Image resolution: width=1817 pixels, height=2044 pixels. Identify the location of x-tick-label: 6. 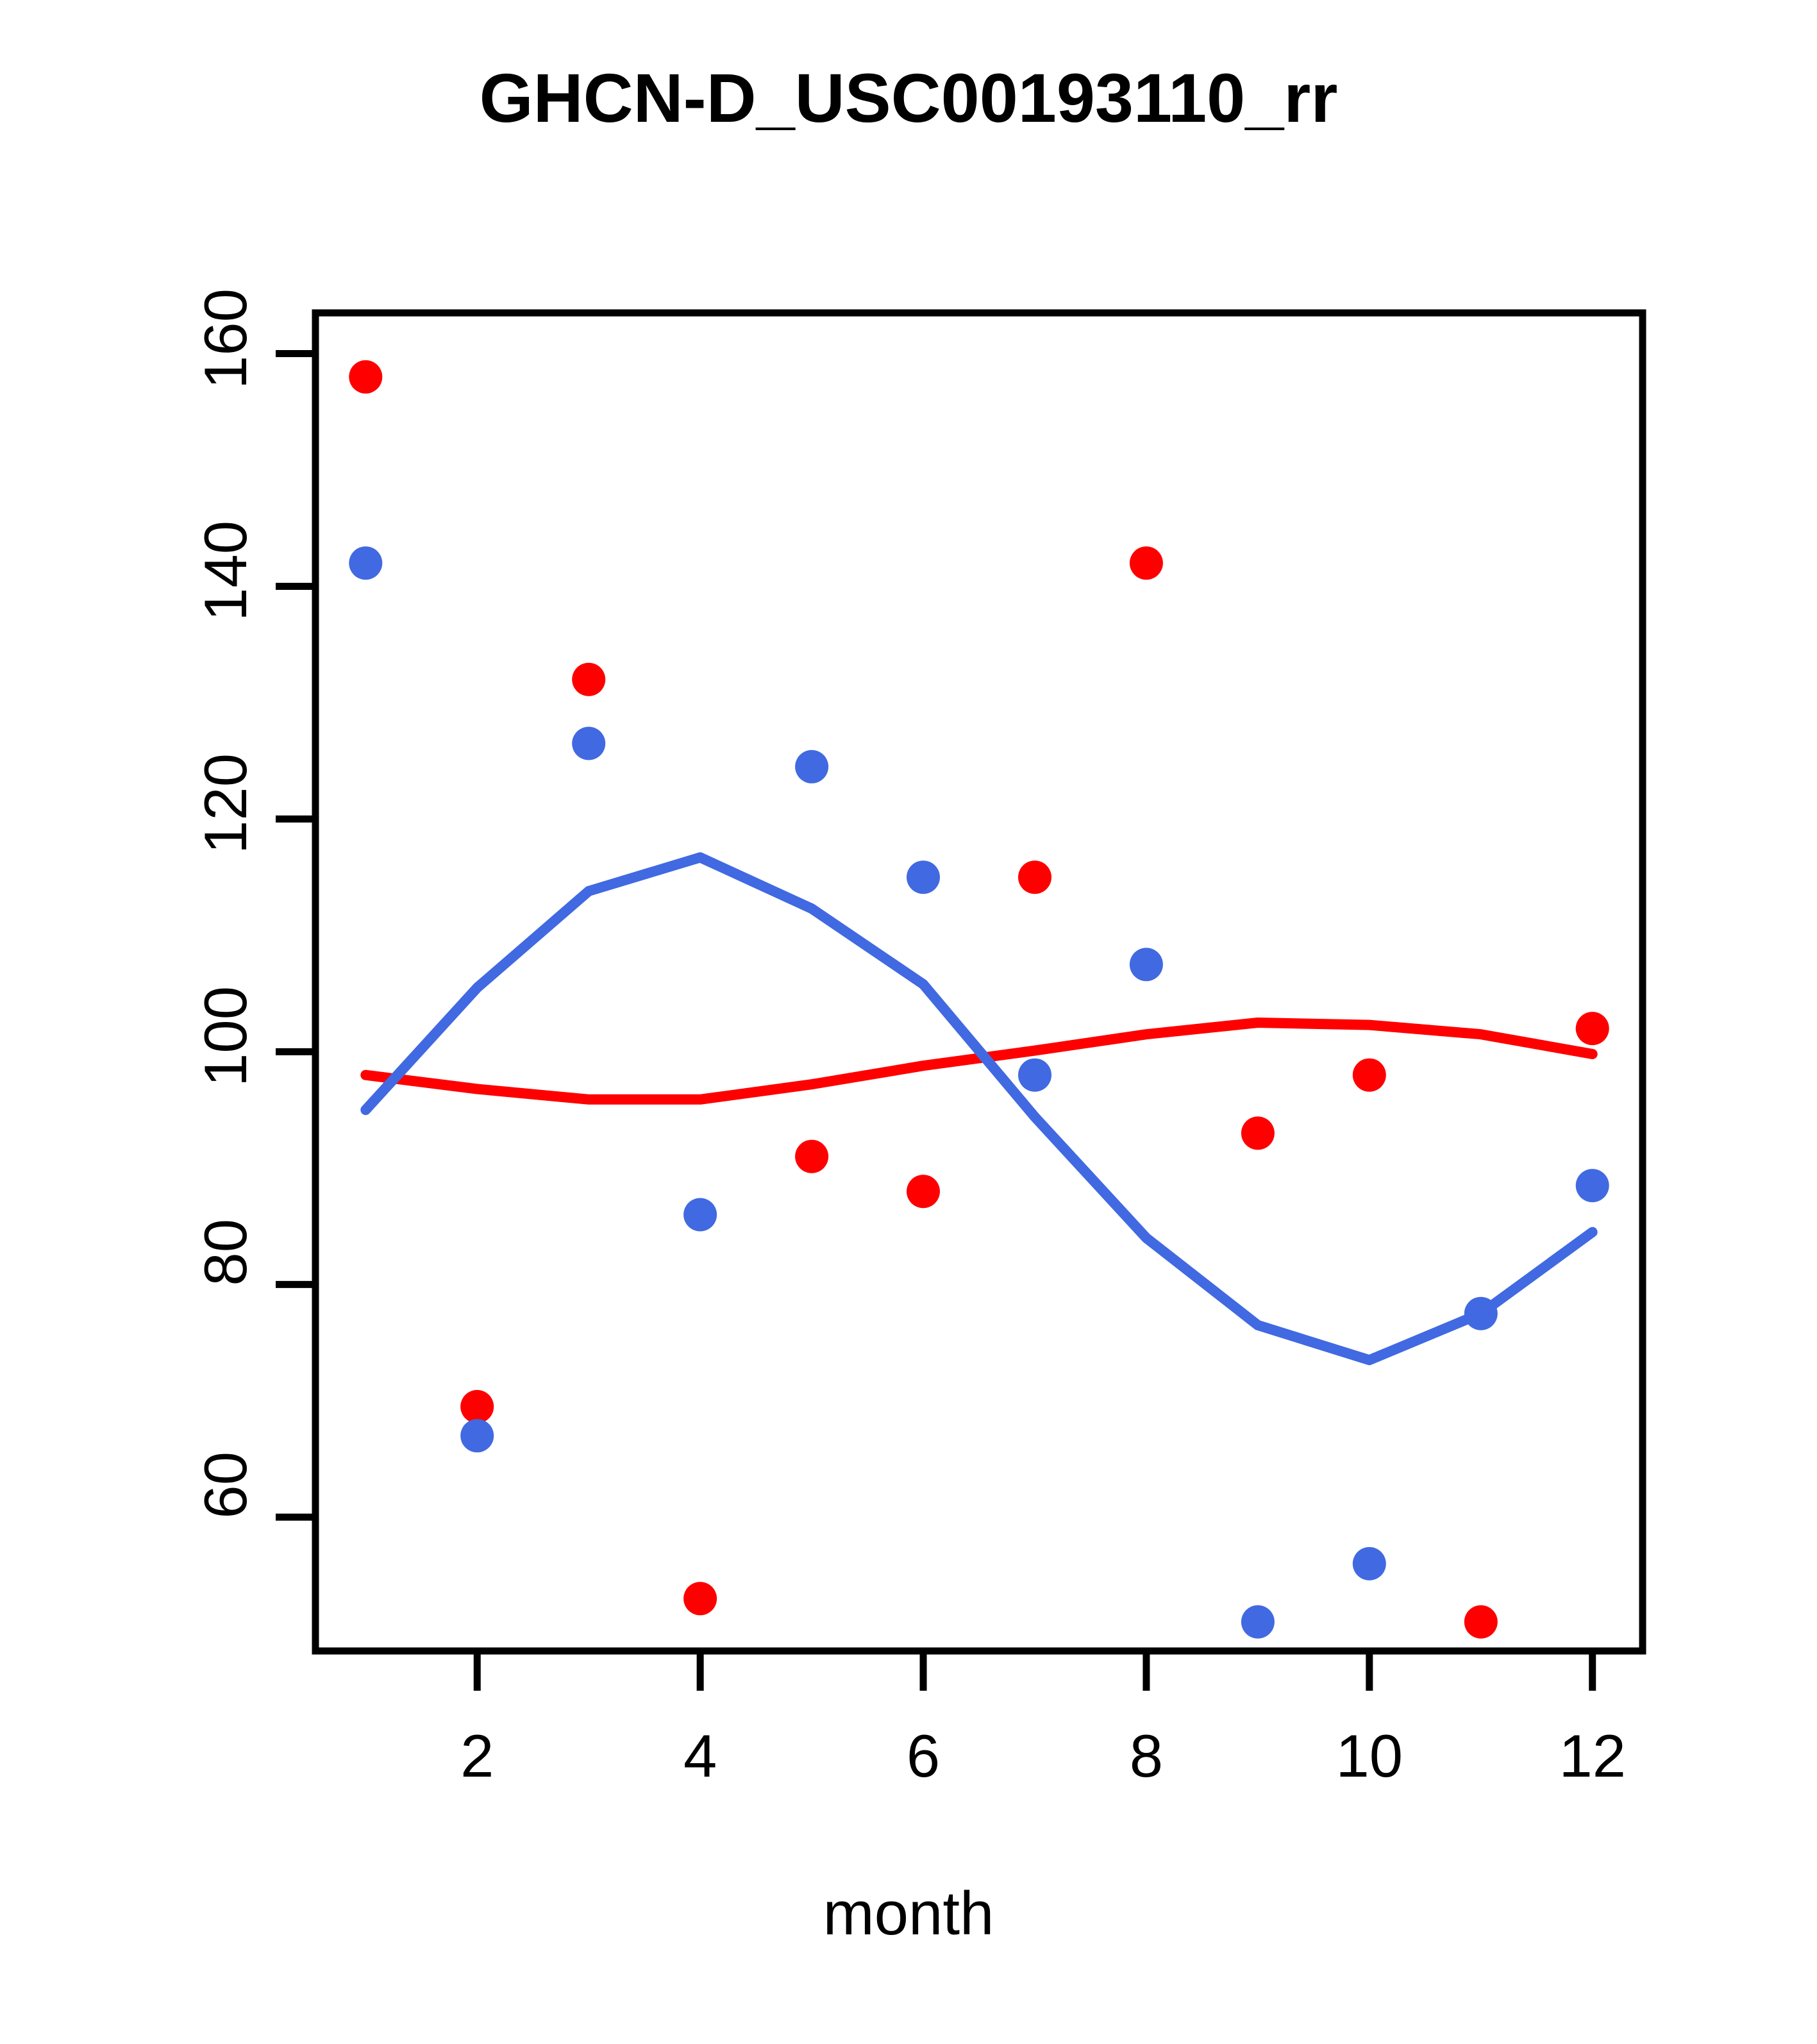
(924, 1755).